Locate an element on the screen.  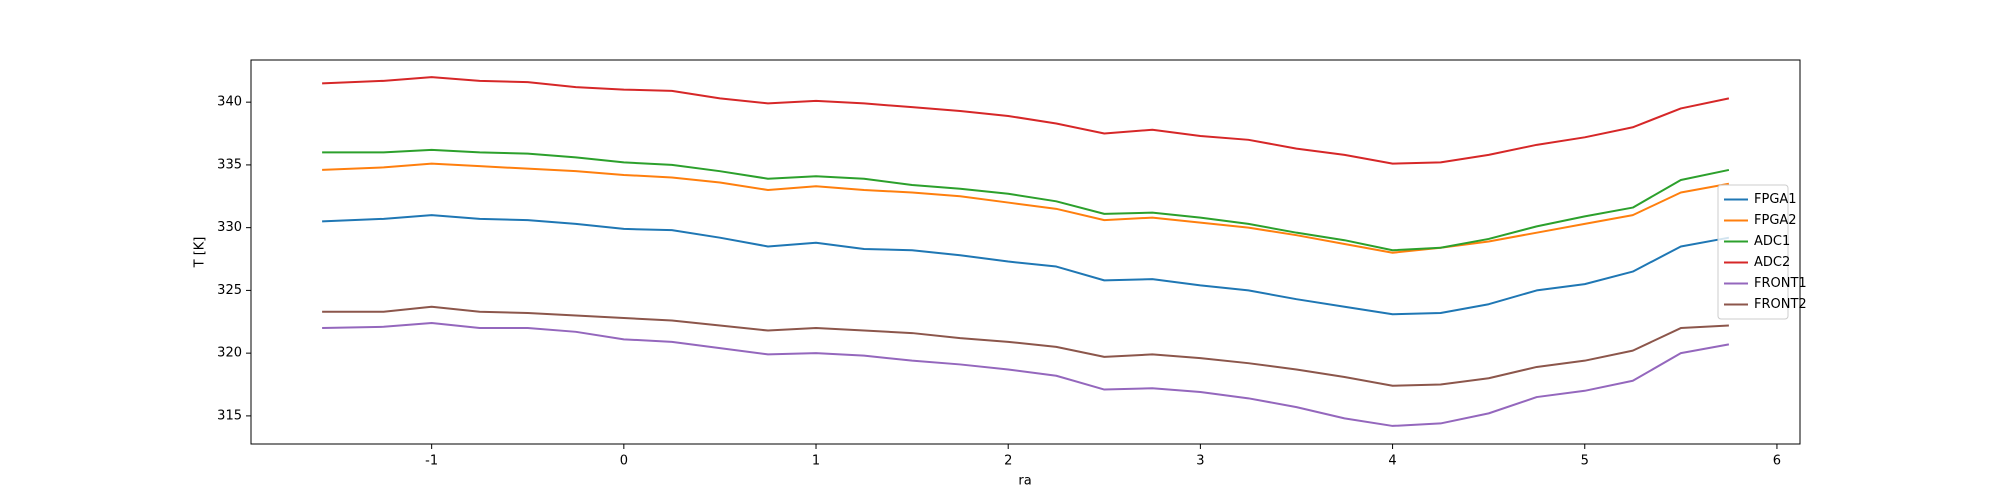
legend-label: ADC1 is located at coordinates (1772, 241).